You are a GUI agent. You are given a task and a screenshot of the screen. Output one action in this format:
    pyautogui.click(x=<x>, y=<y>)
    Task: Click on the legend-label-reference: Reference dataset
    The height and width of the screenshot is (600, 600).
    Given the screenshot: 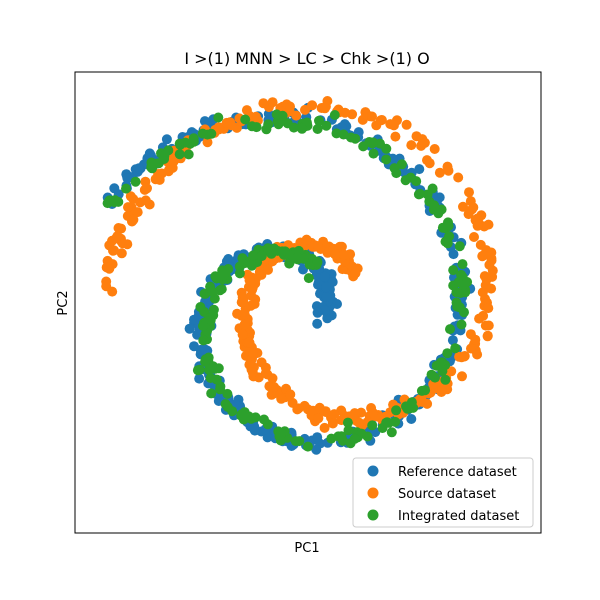 What is the action you would take?
    pyautogui.click(x=457, y=472)
    